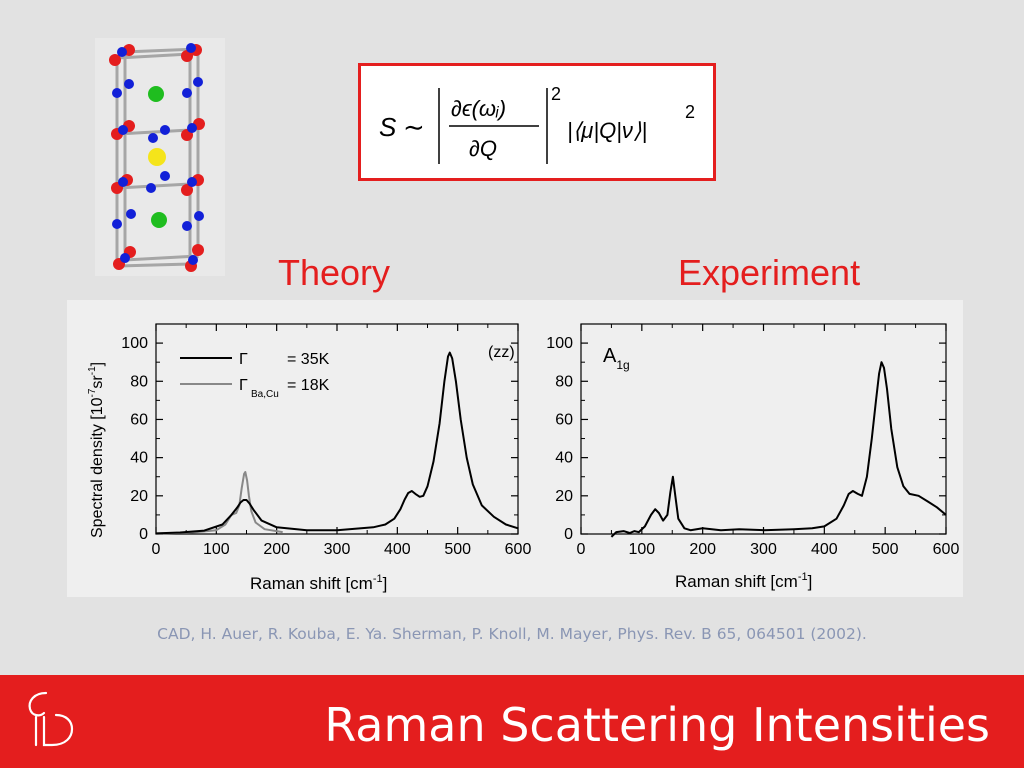  Describe the element at coordinates (483, 148) in the screenshot. I see `formula-denominator: ∂Q` at that location.